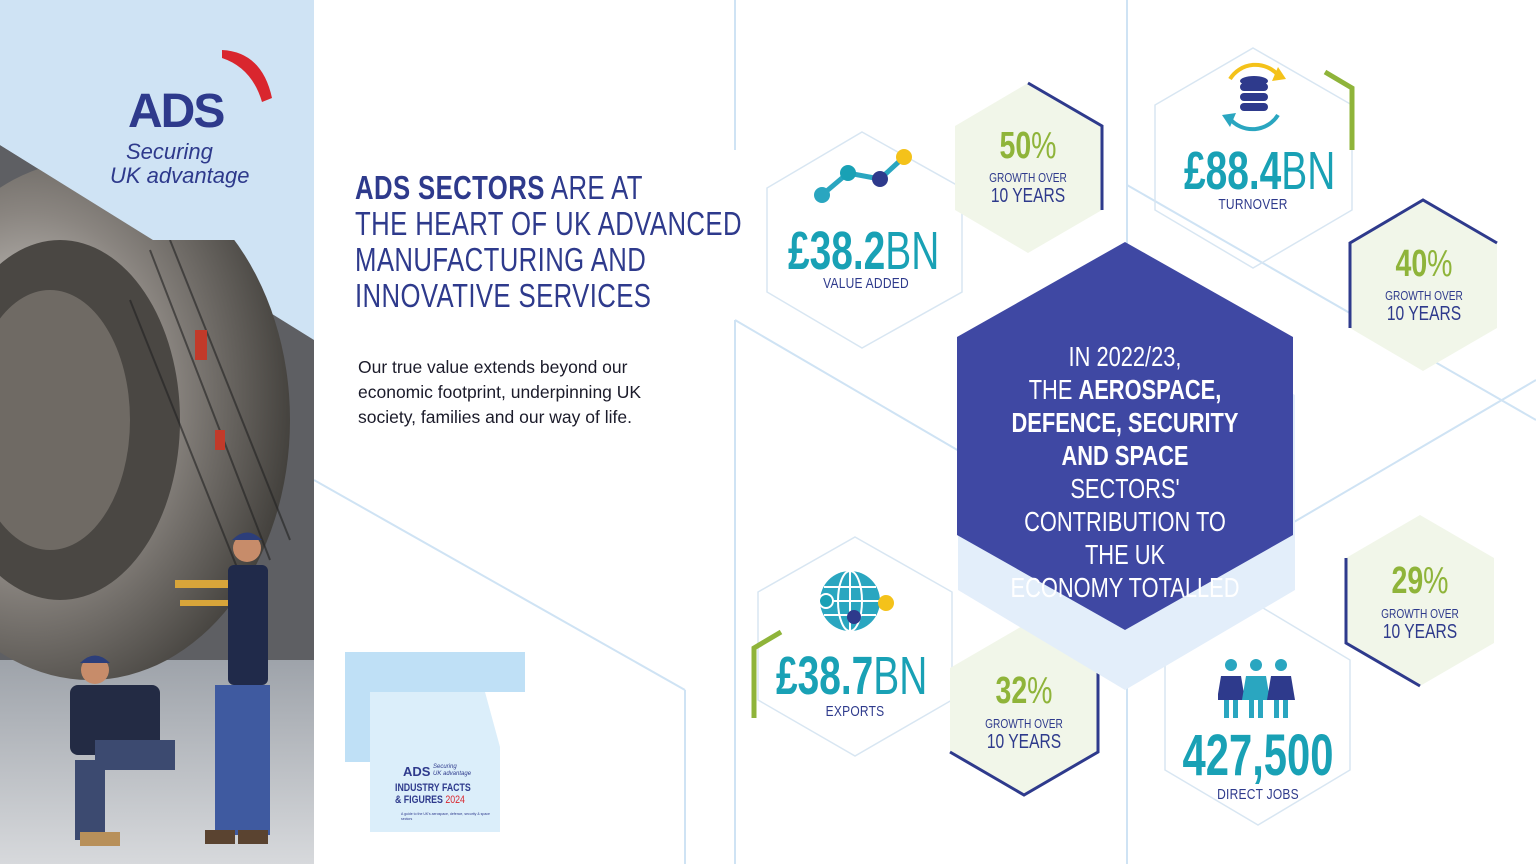 The width and height of the screenshot is (1536, 864). I want to click on exports-growth-line-2: 10 YEARS, so click(1024, 742).